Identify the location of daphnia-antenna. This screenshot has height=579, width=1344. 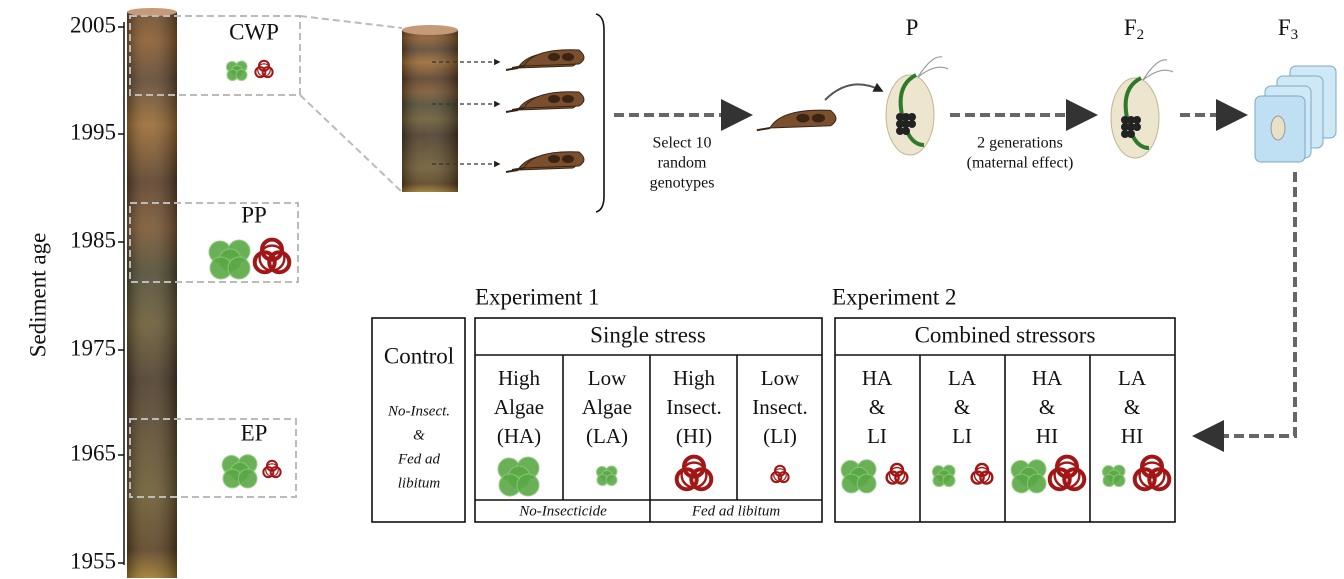
(1158, 70).